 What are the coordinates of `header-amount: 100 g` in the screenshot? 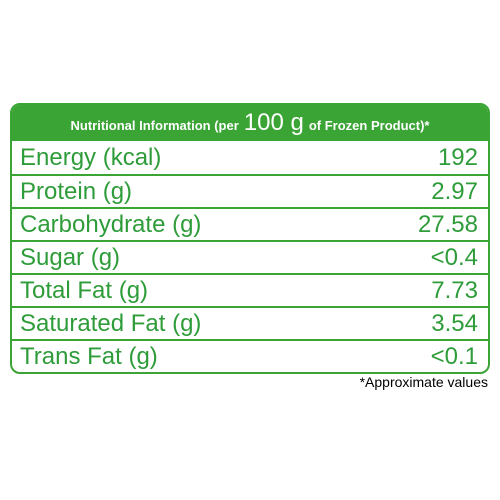 It's located at (273, 122).